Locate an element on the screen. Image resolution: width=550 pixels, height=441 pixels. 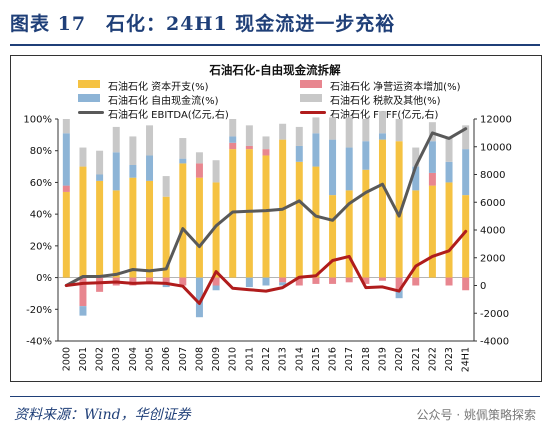
x-tick-label: 2004 is located at coordinates (133, 359).